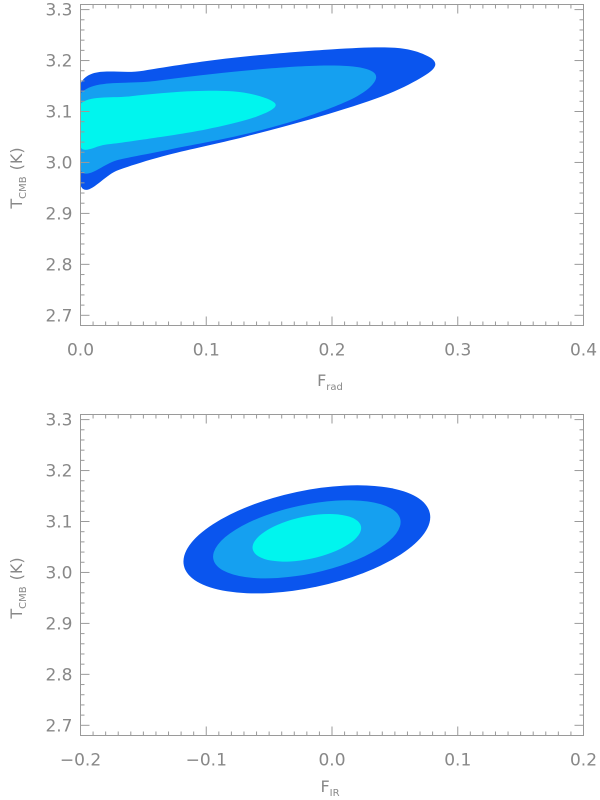 The height and width of the screenshot is (800, 600). I want to click on y-axis-label-frad: TCMB(K), so click(18, 178).